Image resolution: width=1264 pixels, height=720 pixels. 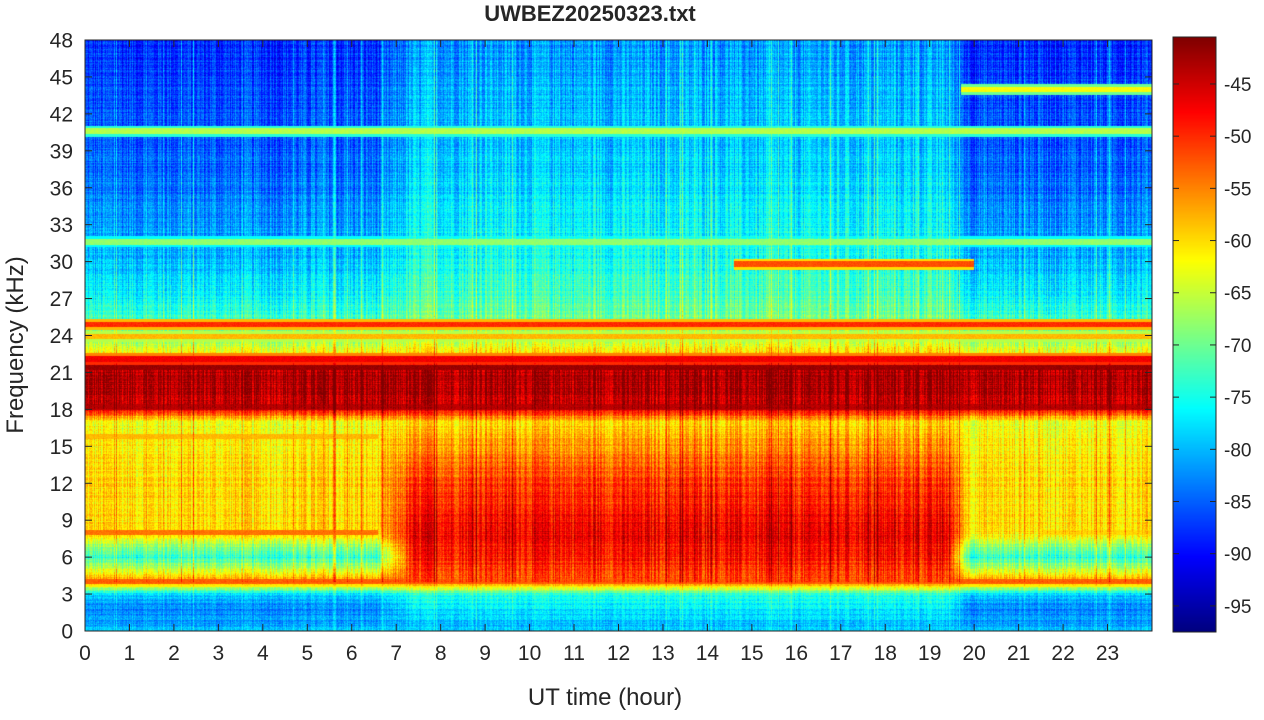 I want to click on y-tick-label: 36, so click(x=61, y=188).